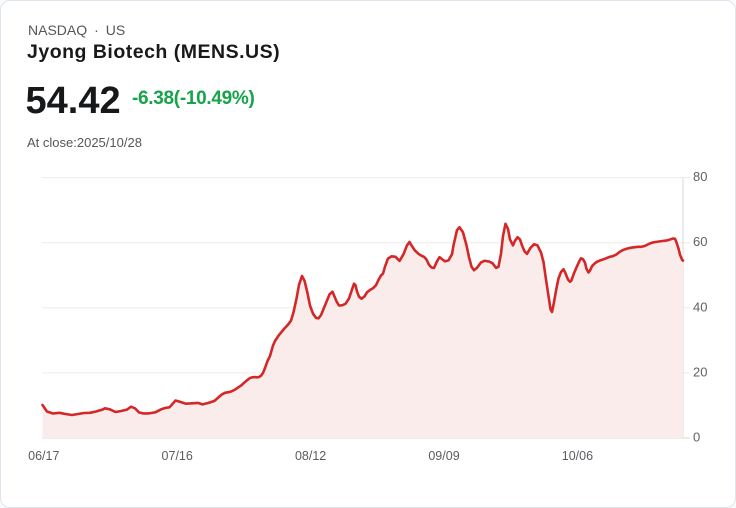 Image resolution: width=736 pixels, height=508 pixels. What do you see at coordinates (443, 456) in the screenshot?
I see `svg-text: 09/09` at bounding box center [443, 456].